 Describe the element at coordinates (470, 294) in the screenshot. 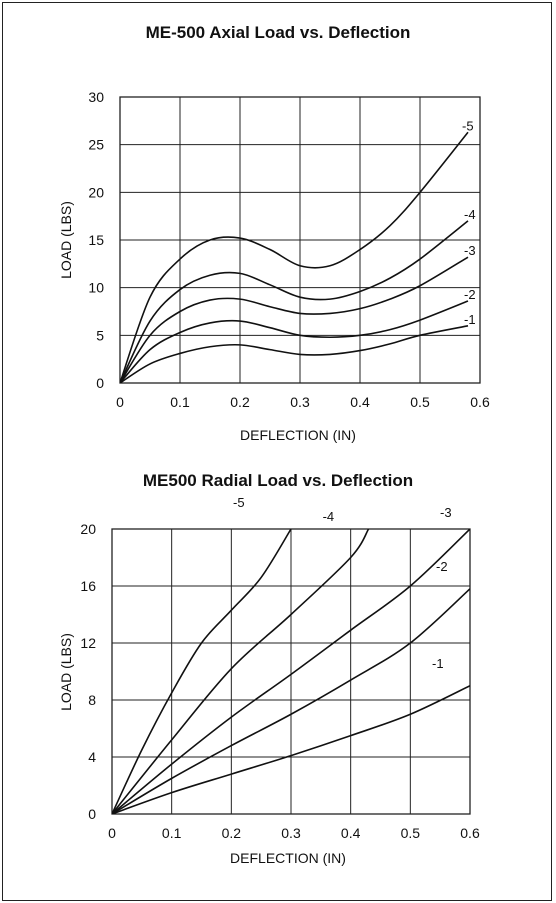

I see `axial-series-label: -2` at that location.